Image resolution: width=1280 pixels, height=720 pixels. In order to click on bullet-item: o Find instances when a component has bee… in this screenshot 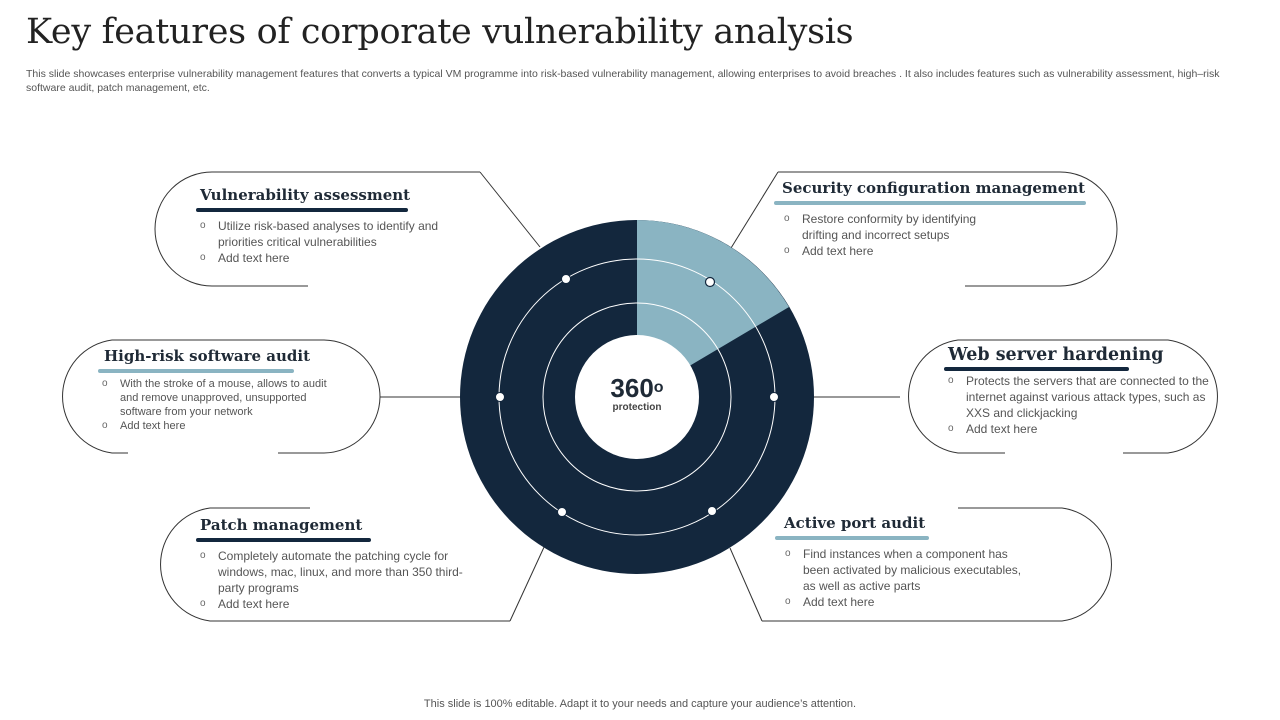, I will do `click(903, 570)`.